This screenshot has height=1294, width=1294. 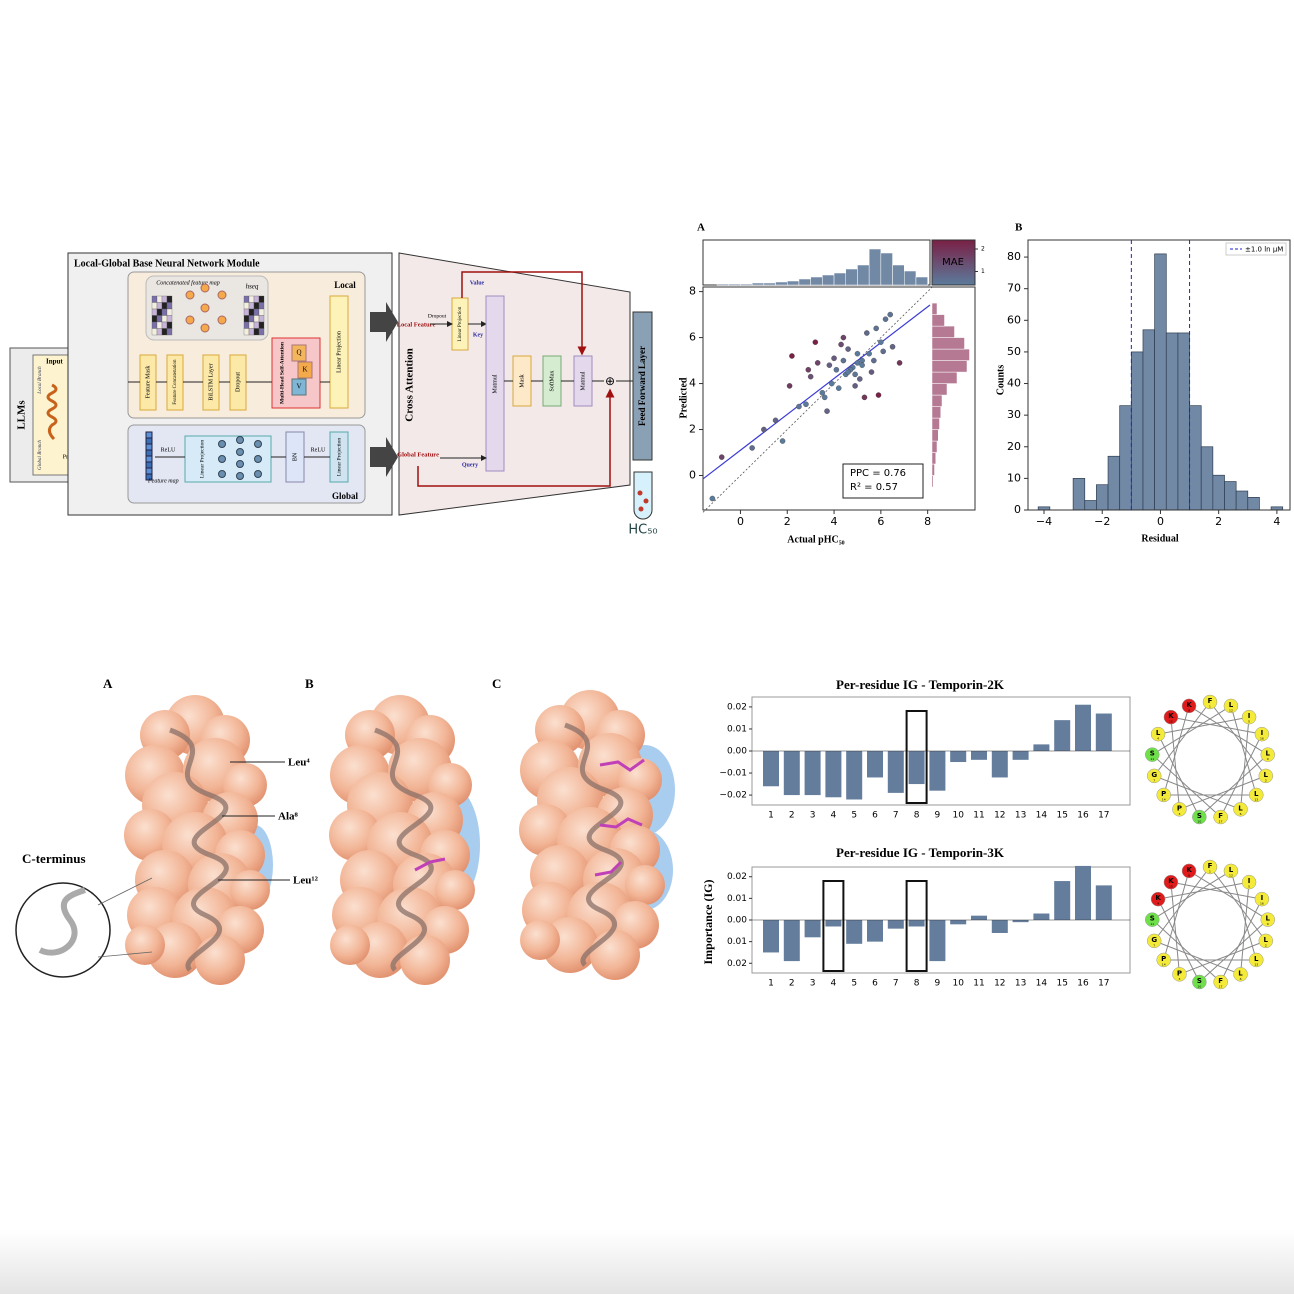 What do you see at coordinates (1266, 945) in the screenshot?
I see `residue-number: 2` at bounding box center [1266, 945].